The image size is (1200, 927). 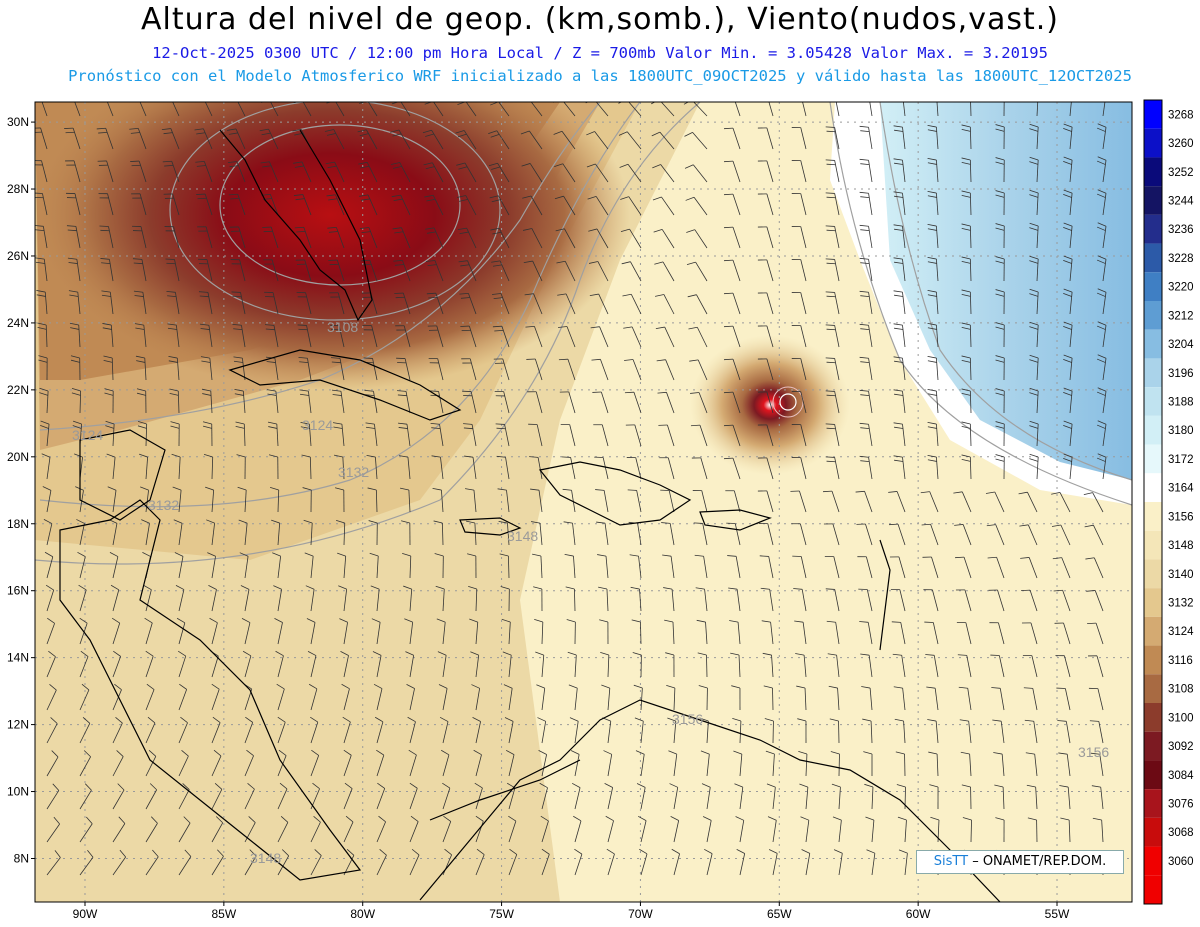 What do you see at coordinates (18, 457) in the screenshot?
I see `lat-tick-label: 20N` at bounding box center [18, 457].